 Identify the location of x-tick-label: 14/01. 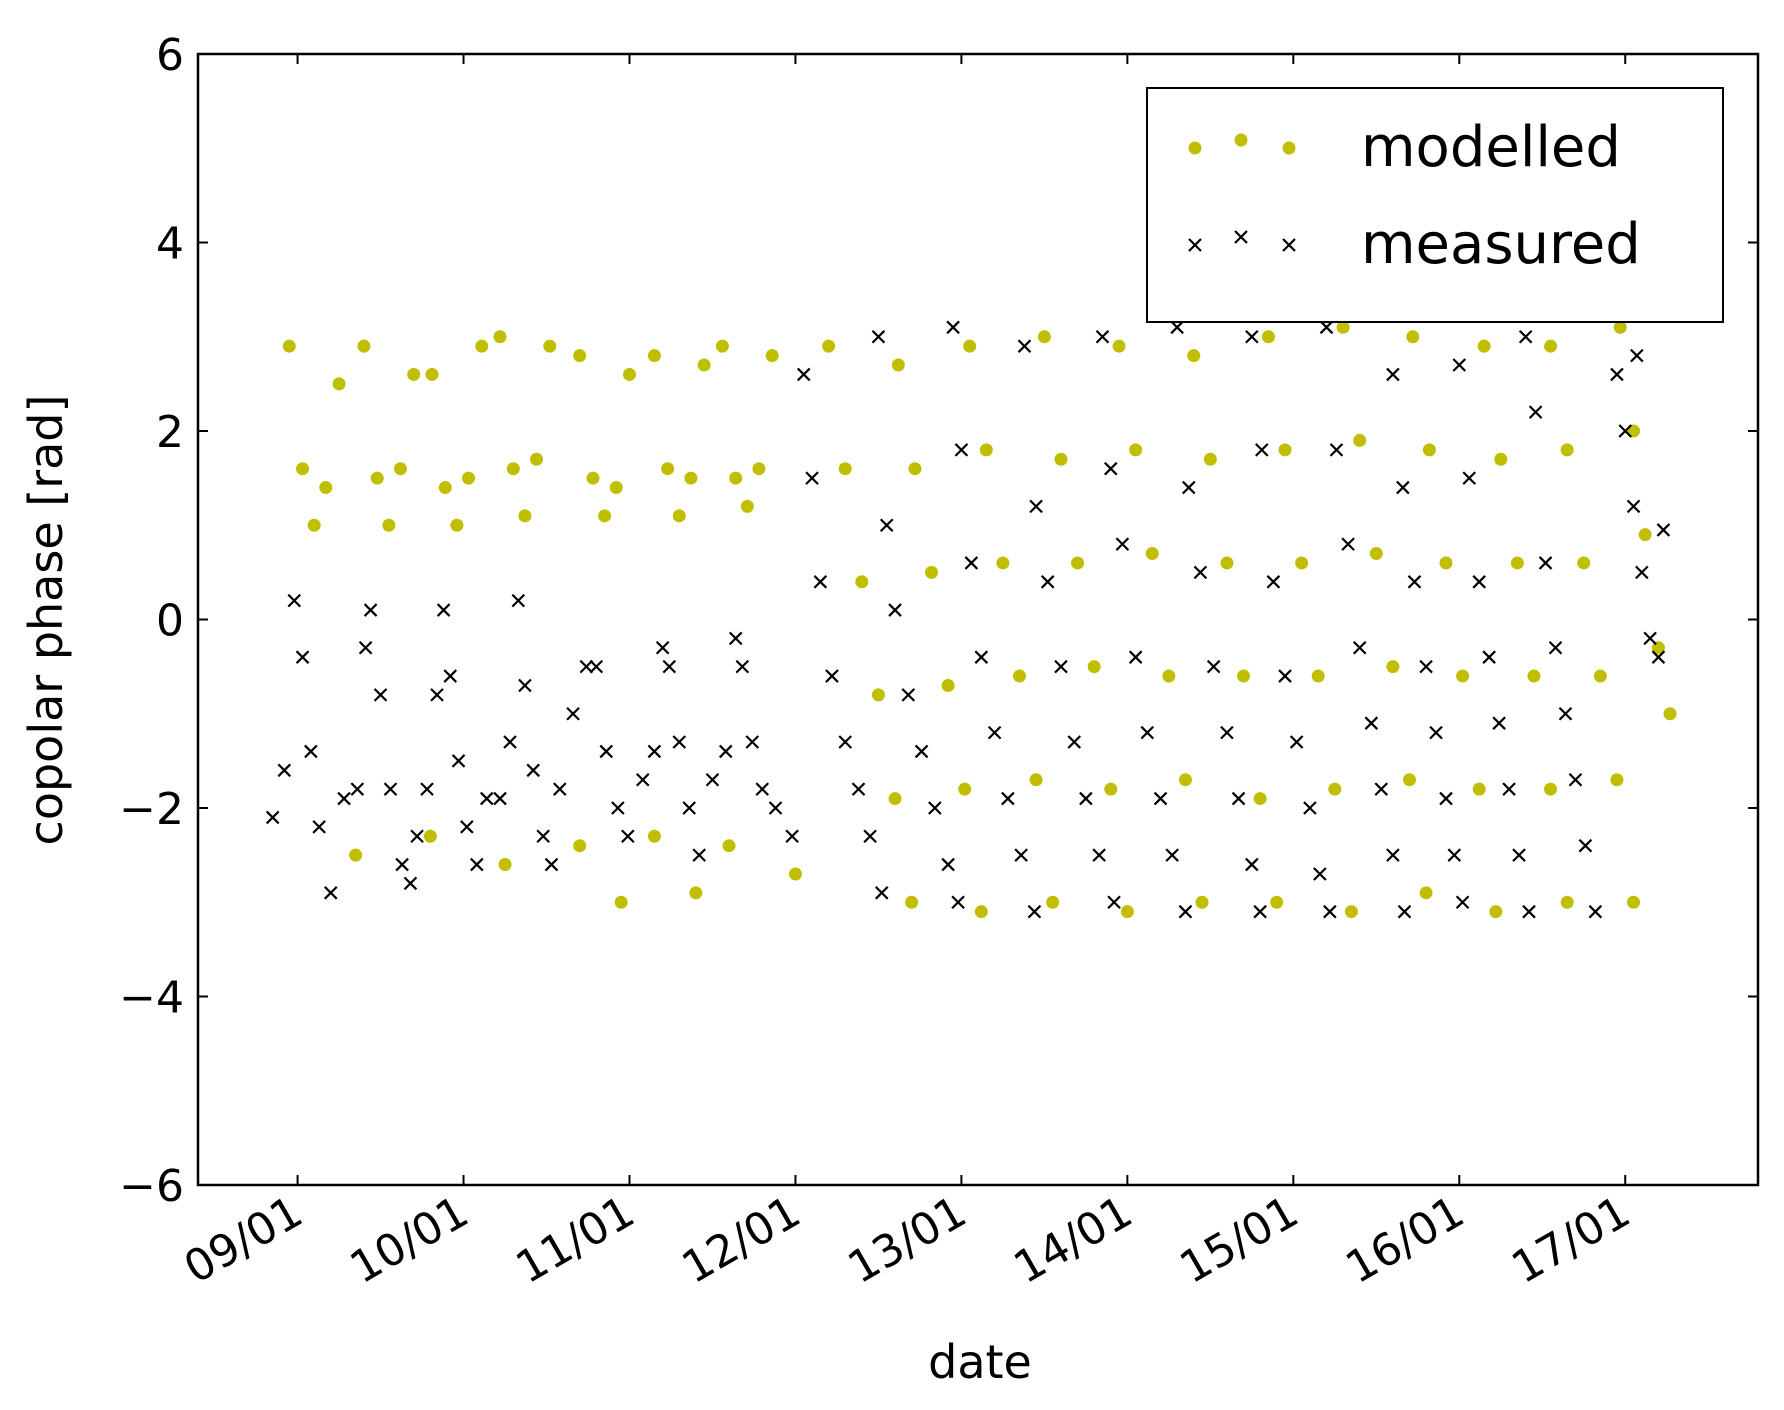
(1073, 1240).